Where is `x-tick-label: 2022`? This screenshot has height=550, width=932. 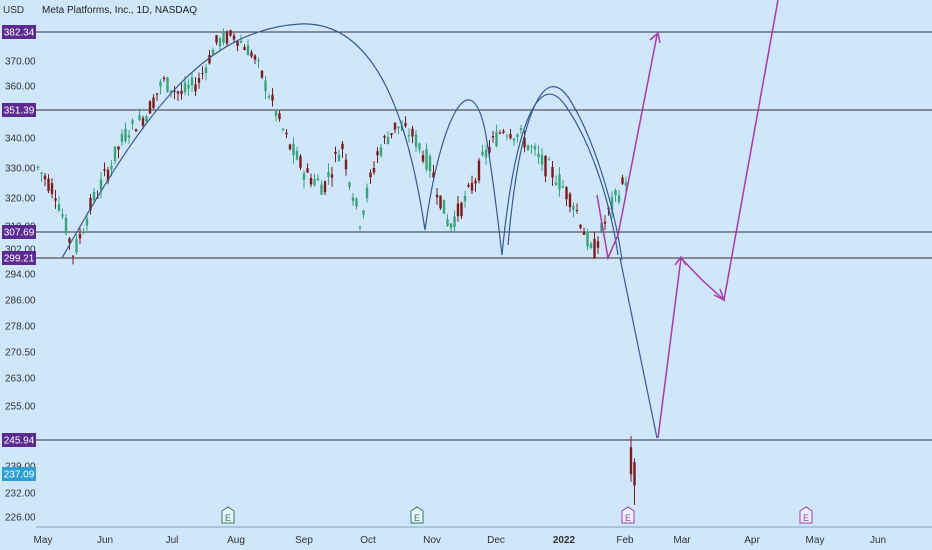 x-tick-label: 2022 is located at coordinates (564, 540).